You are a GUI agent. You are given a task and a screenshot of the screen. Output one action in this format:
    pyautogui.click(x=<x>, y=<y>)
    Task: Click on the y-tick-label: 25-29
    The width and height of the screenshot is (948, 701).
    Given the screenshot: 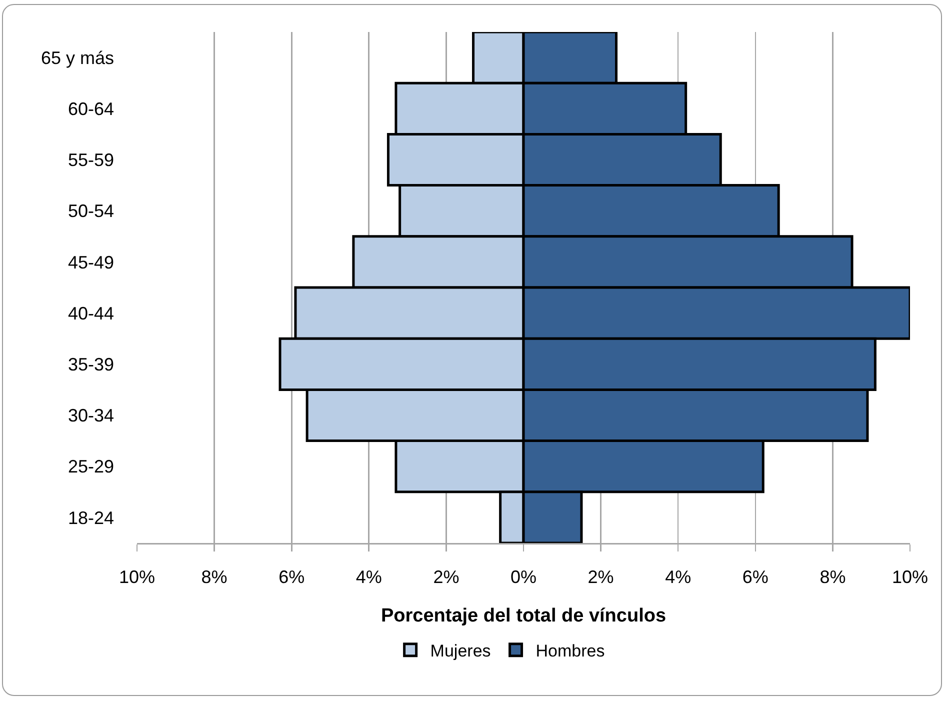 What is the action you would take?
    pyautogui.click(x=91, y=466)
    